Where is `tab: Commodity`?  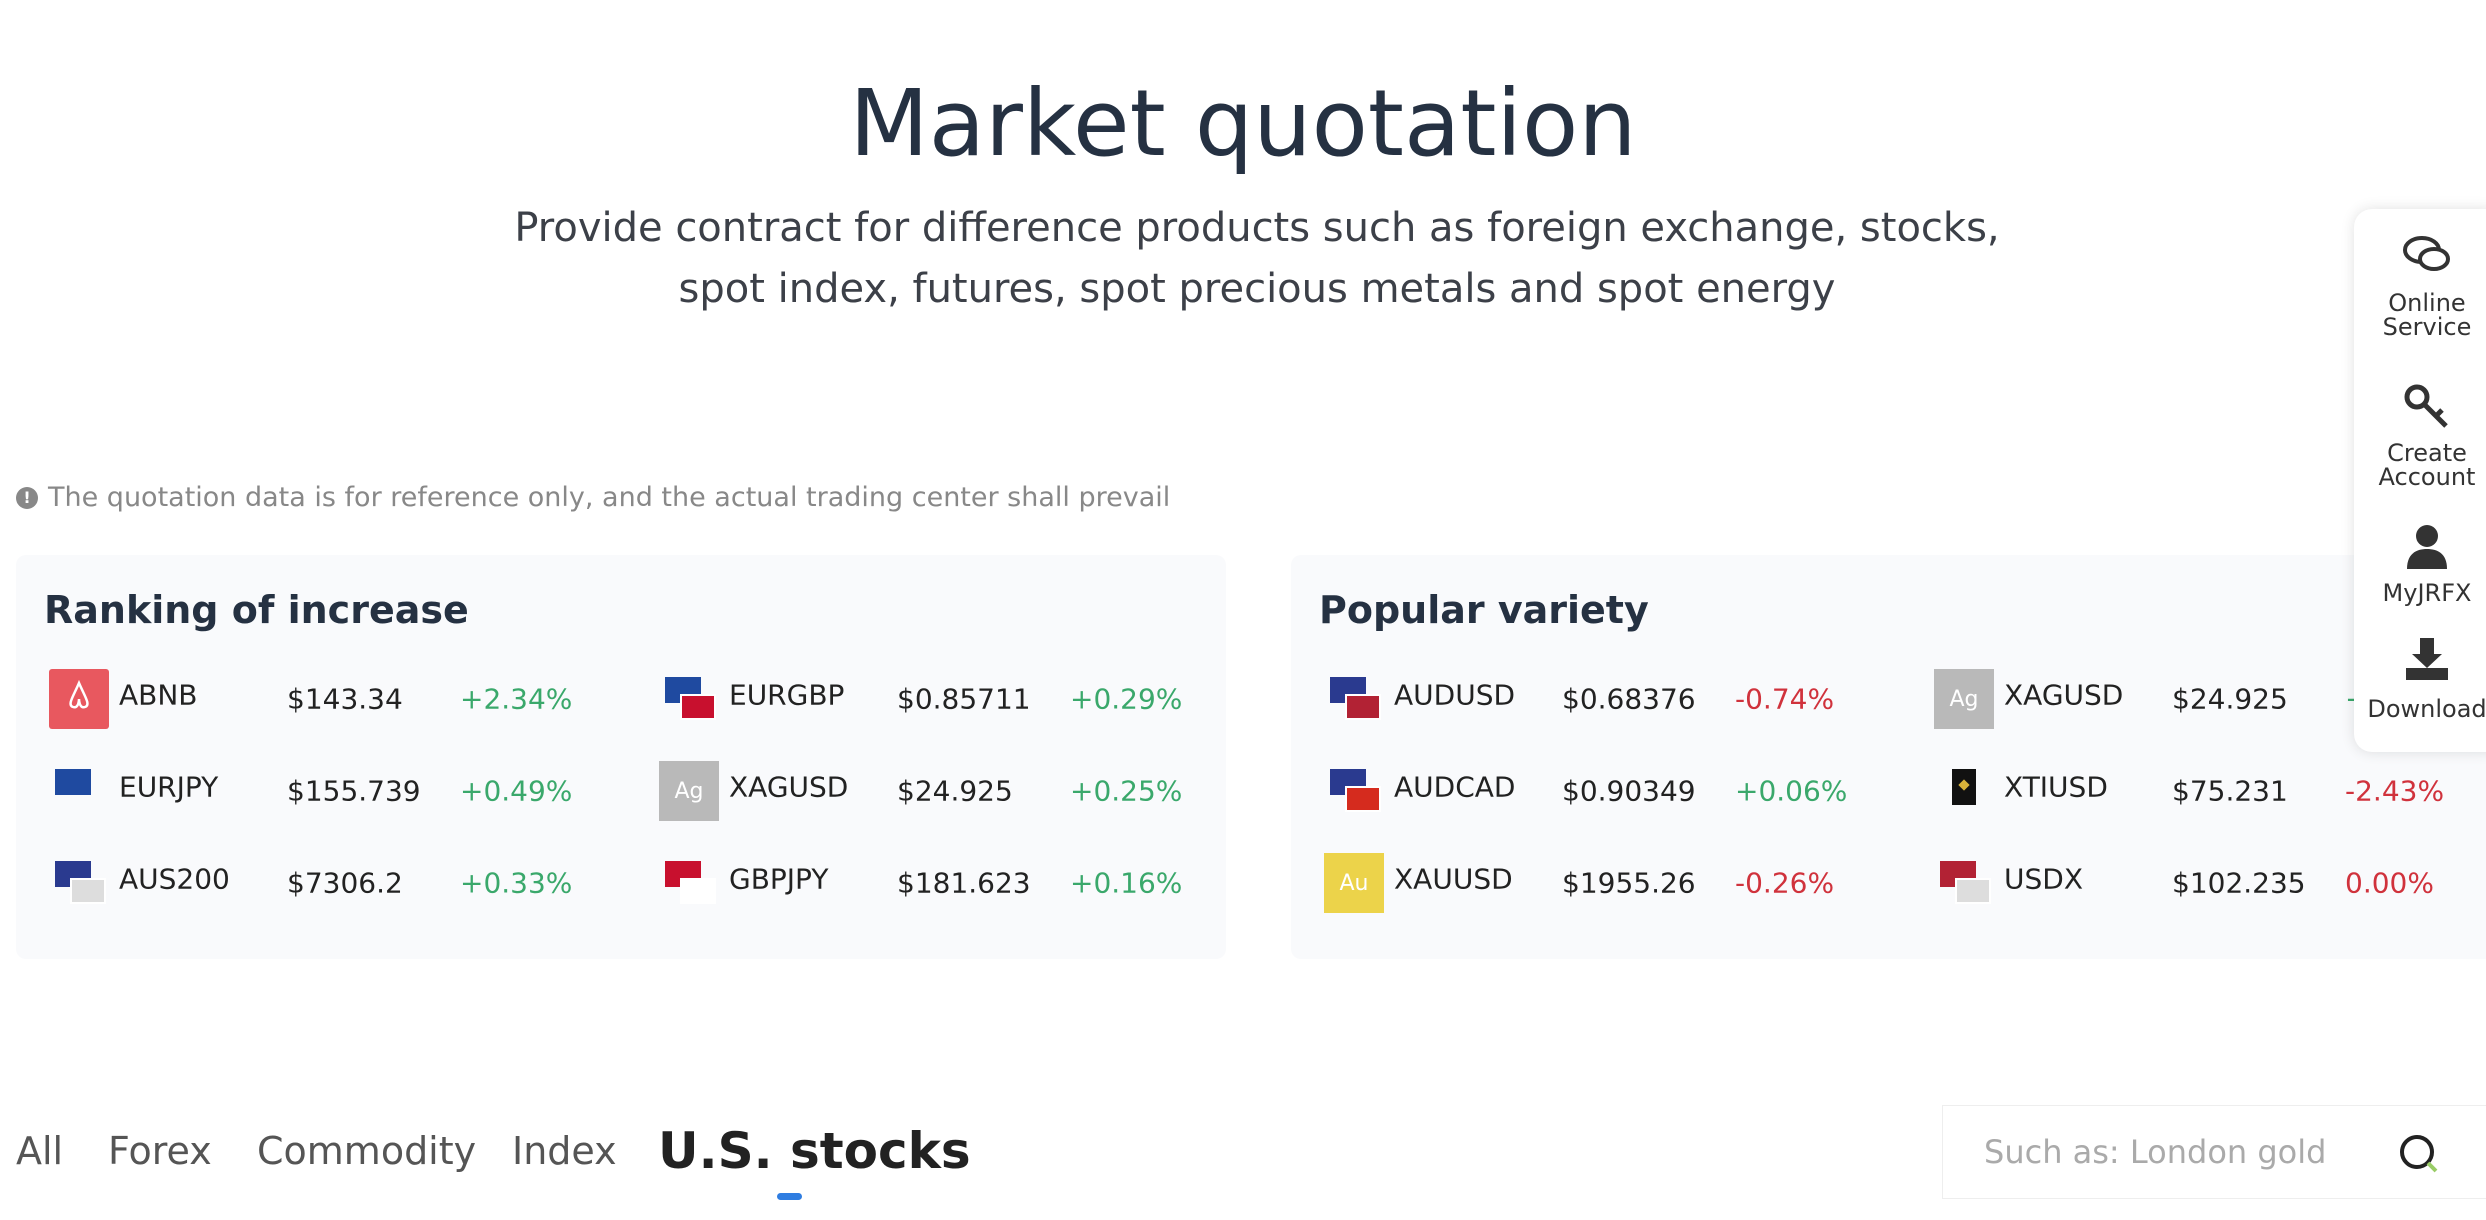
tab: Commodity is located at coordinates (367, 1151).